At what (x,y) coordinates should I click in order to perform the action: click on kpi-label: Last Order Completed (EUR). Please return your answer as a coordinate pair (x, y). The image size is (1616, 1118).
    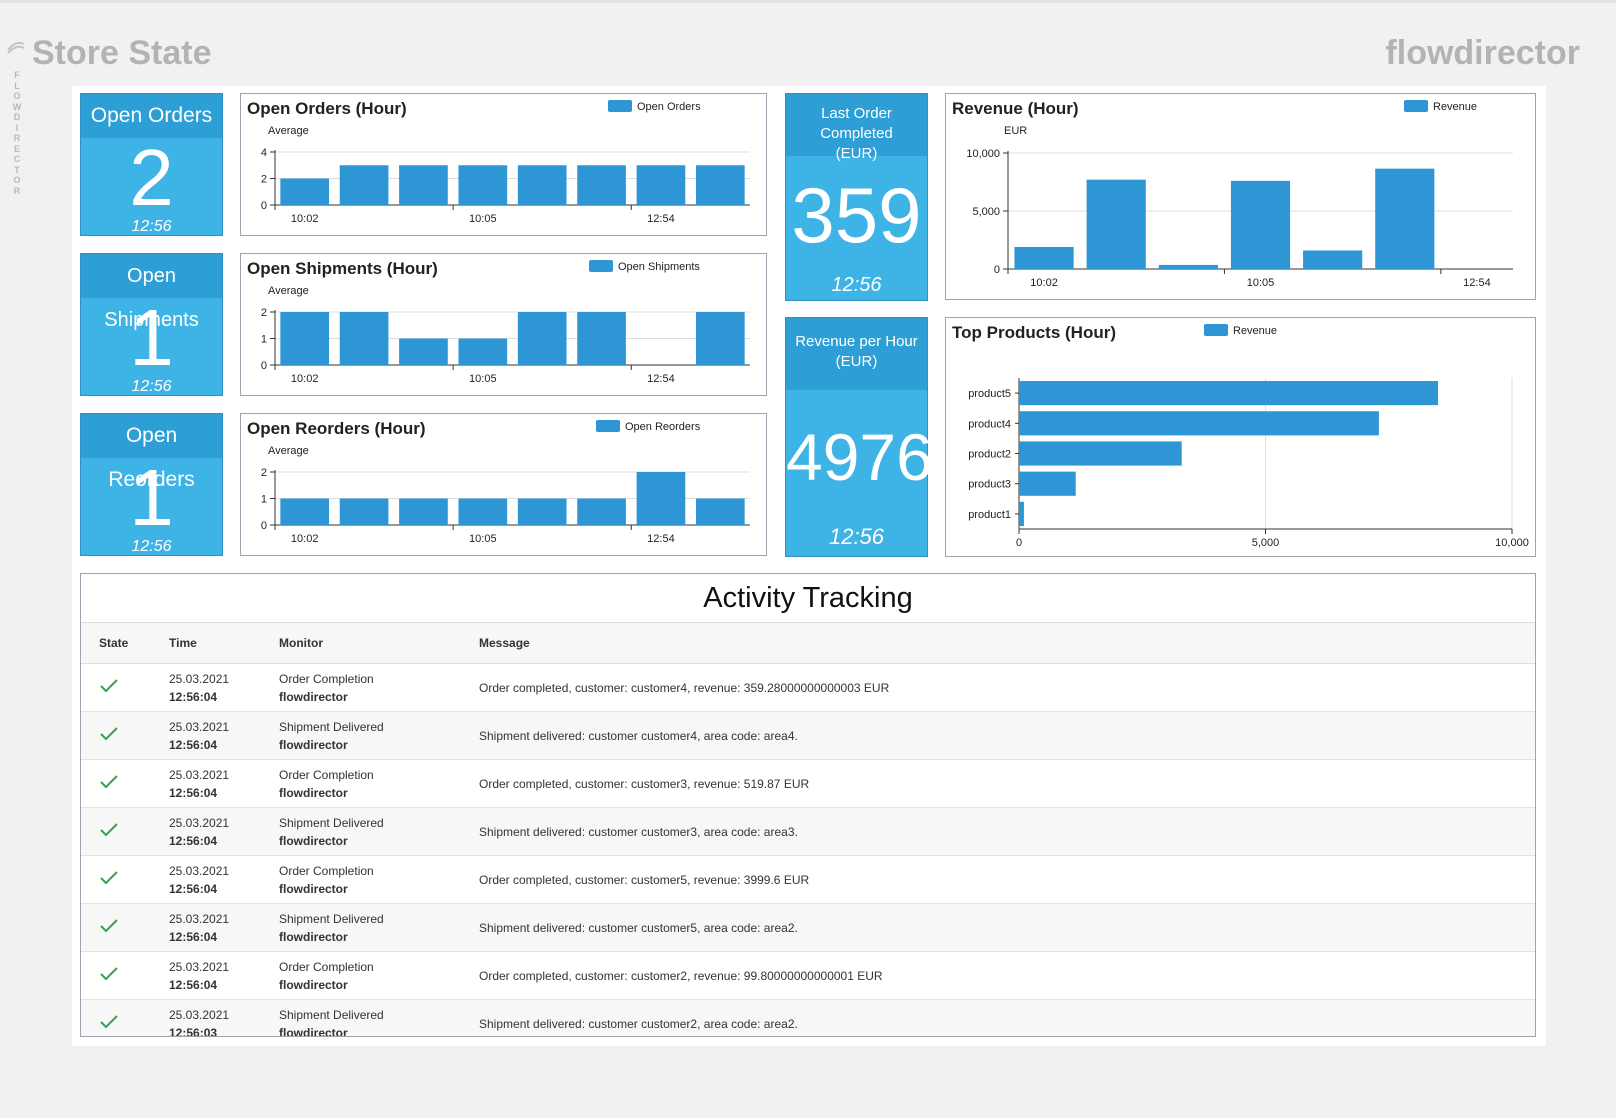
    Looking at the image, I should click on (856, 128).